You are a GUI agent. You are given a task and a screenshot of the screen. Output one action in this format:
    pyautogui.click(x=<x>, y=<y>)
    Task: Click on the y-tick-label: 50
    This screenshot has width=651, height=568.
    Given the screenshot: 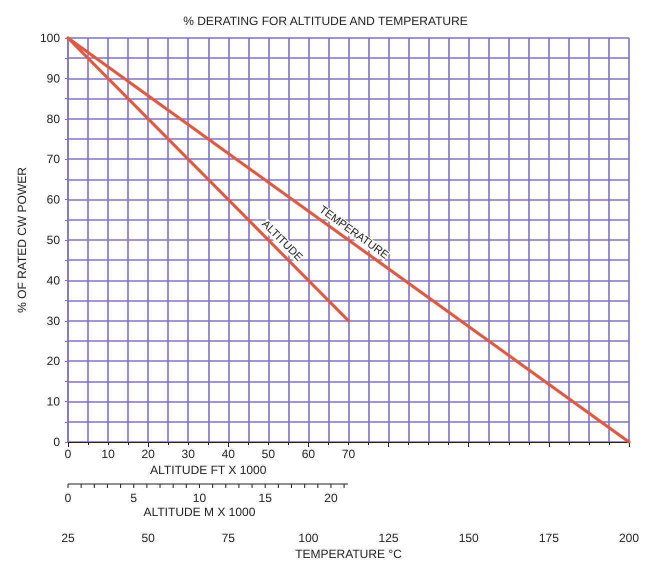 What is the action you would take?
    pyautogui.click(x=53, y=240)
    